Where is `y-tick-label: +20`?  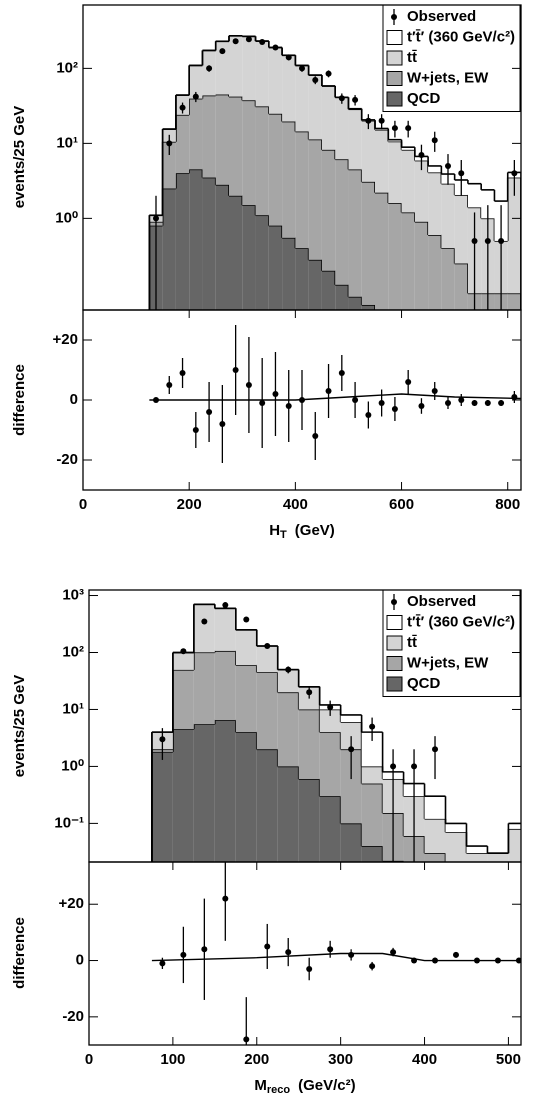 y-tick-label: +20 is located at coordinates (65, 339).